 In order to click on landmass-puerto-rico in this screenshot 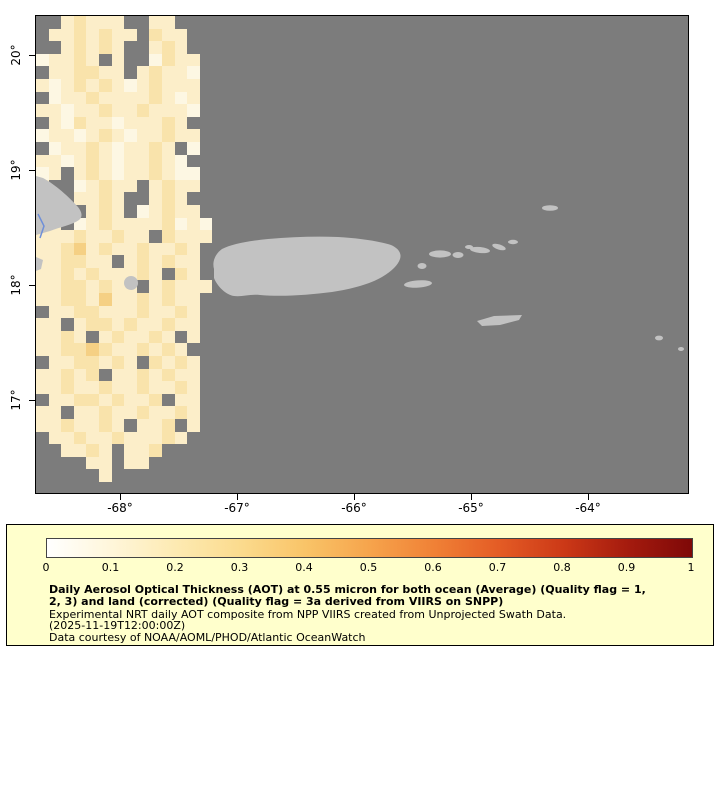, I will do `click(307, 266)`.